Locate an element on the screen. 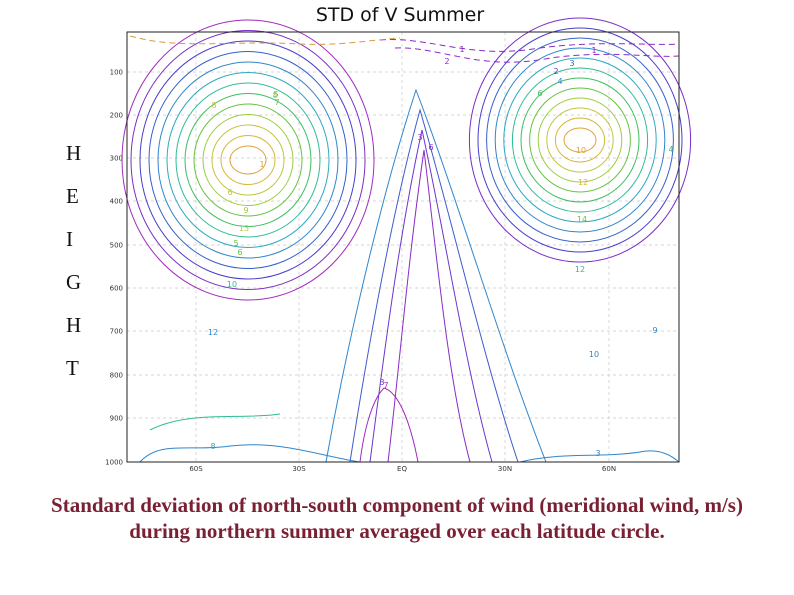  y-tick-label: 100 is located at coordinates (116, 73).